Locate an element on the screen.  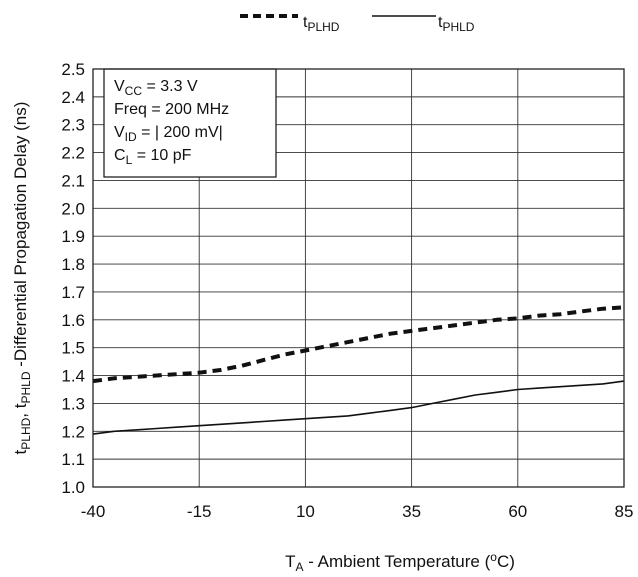
legend-phld-sub: PHLD is located at coordinates (458, 27).